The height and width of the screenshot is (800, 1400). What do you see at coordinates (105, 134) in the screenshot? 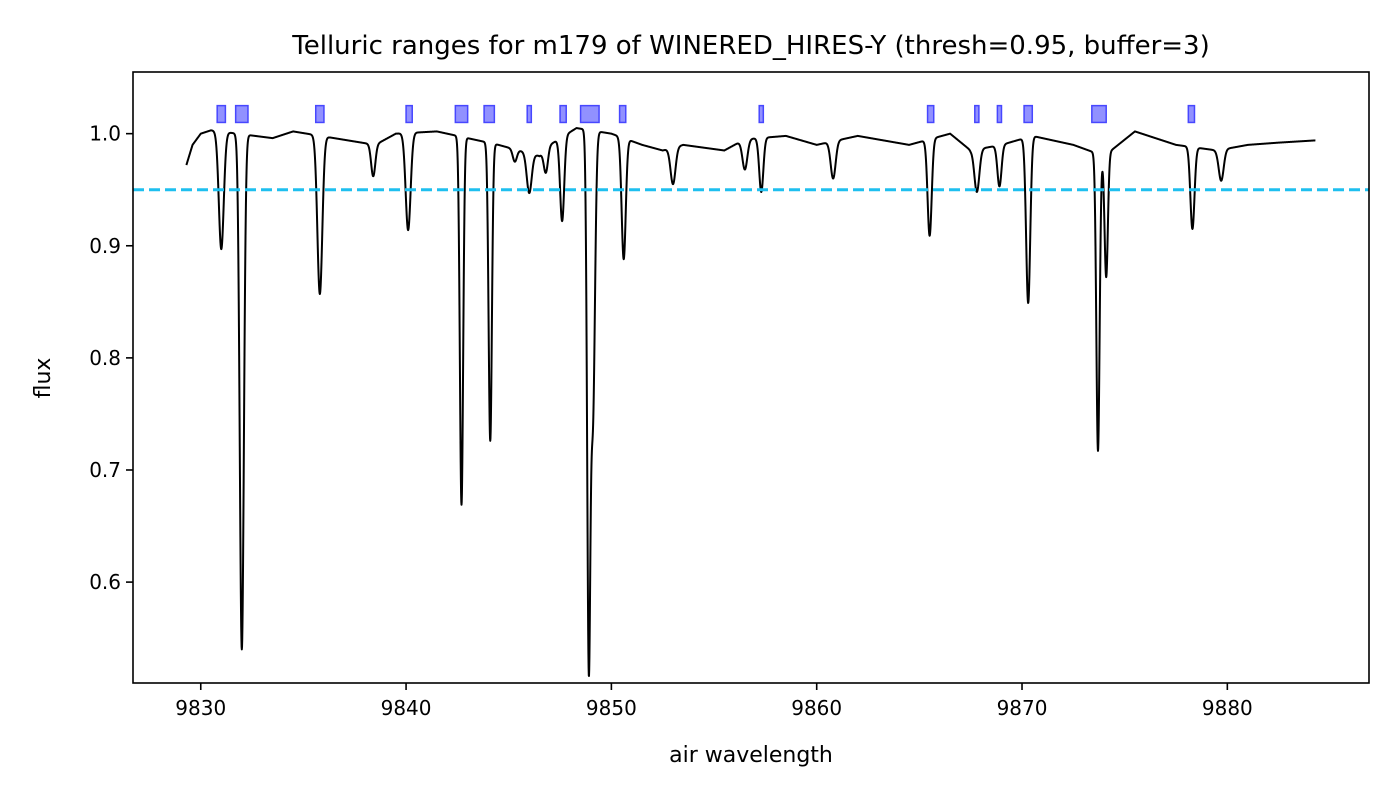
I see `y-tick-label: 1.0` at bounding box center [105, 134].